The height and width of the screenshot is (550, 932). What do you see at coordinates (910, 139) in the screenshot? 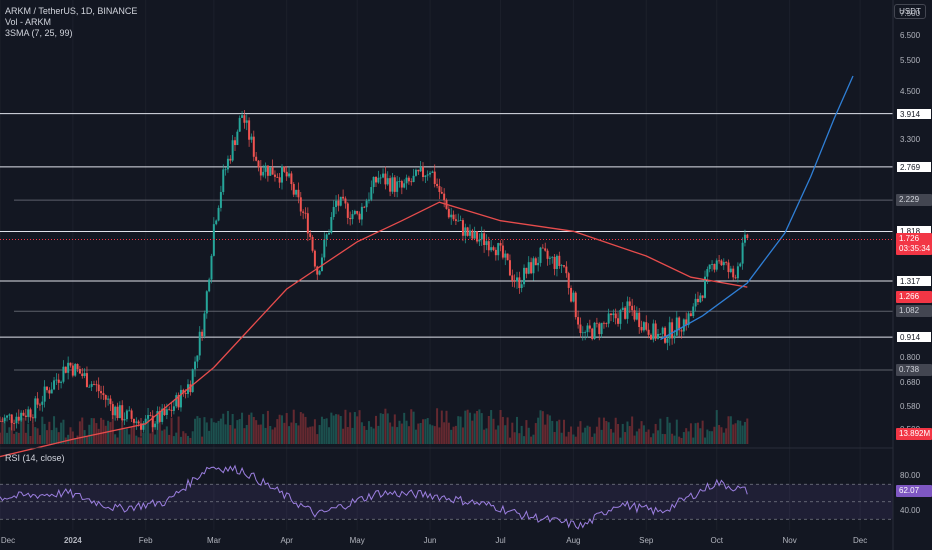
I see `price-tick: 3.300` at bounding box center [910, 139].